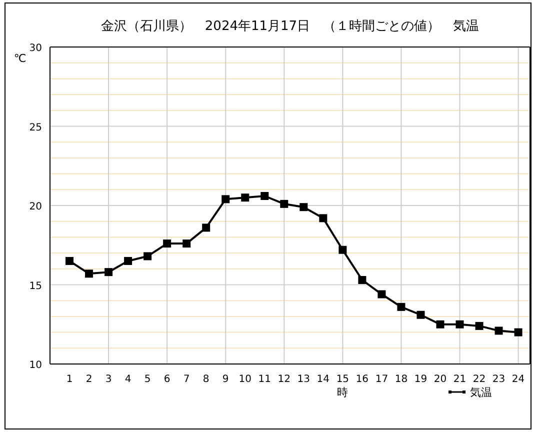  Describe the element at coordinates (35, 128) in the screenshot. I see `y-tick-label: 25` at that location.